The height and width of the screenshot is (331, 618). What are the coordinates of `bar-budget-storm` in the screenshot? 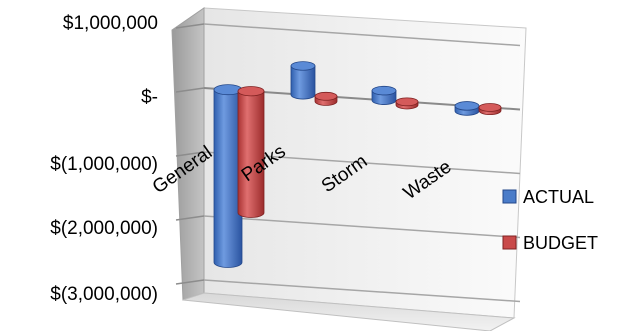 It's located at (407, 103).